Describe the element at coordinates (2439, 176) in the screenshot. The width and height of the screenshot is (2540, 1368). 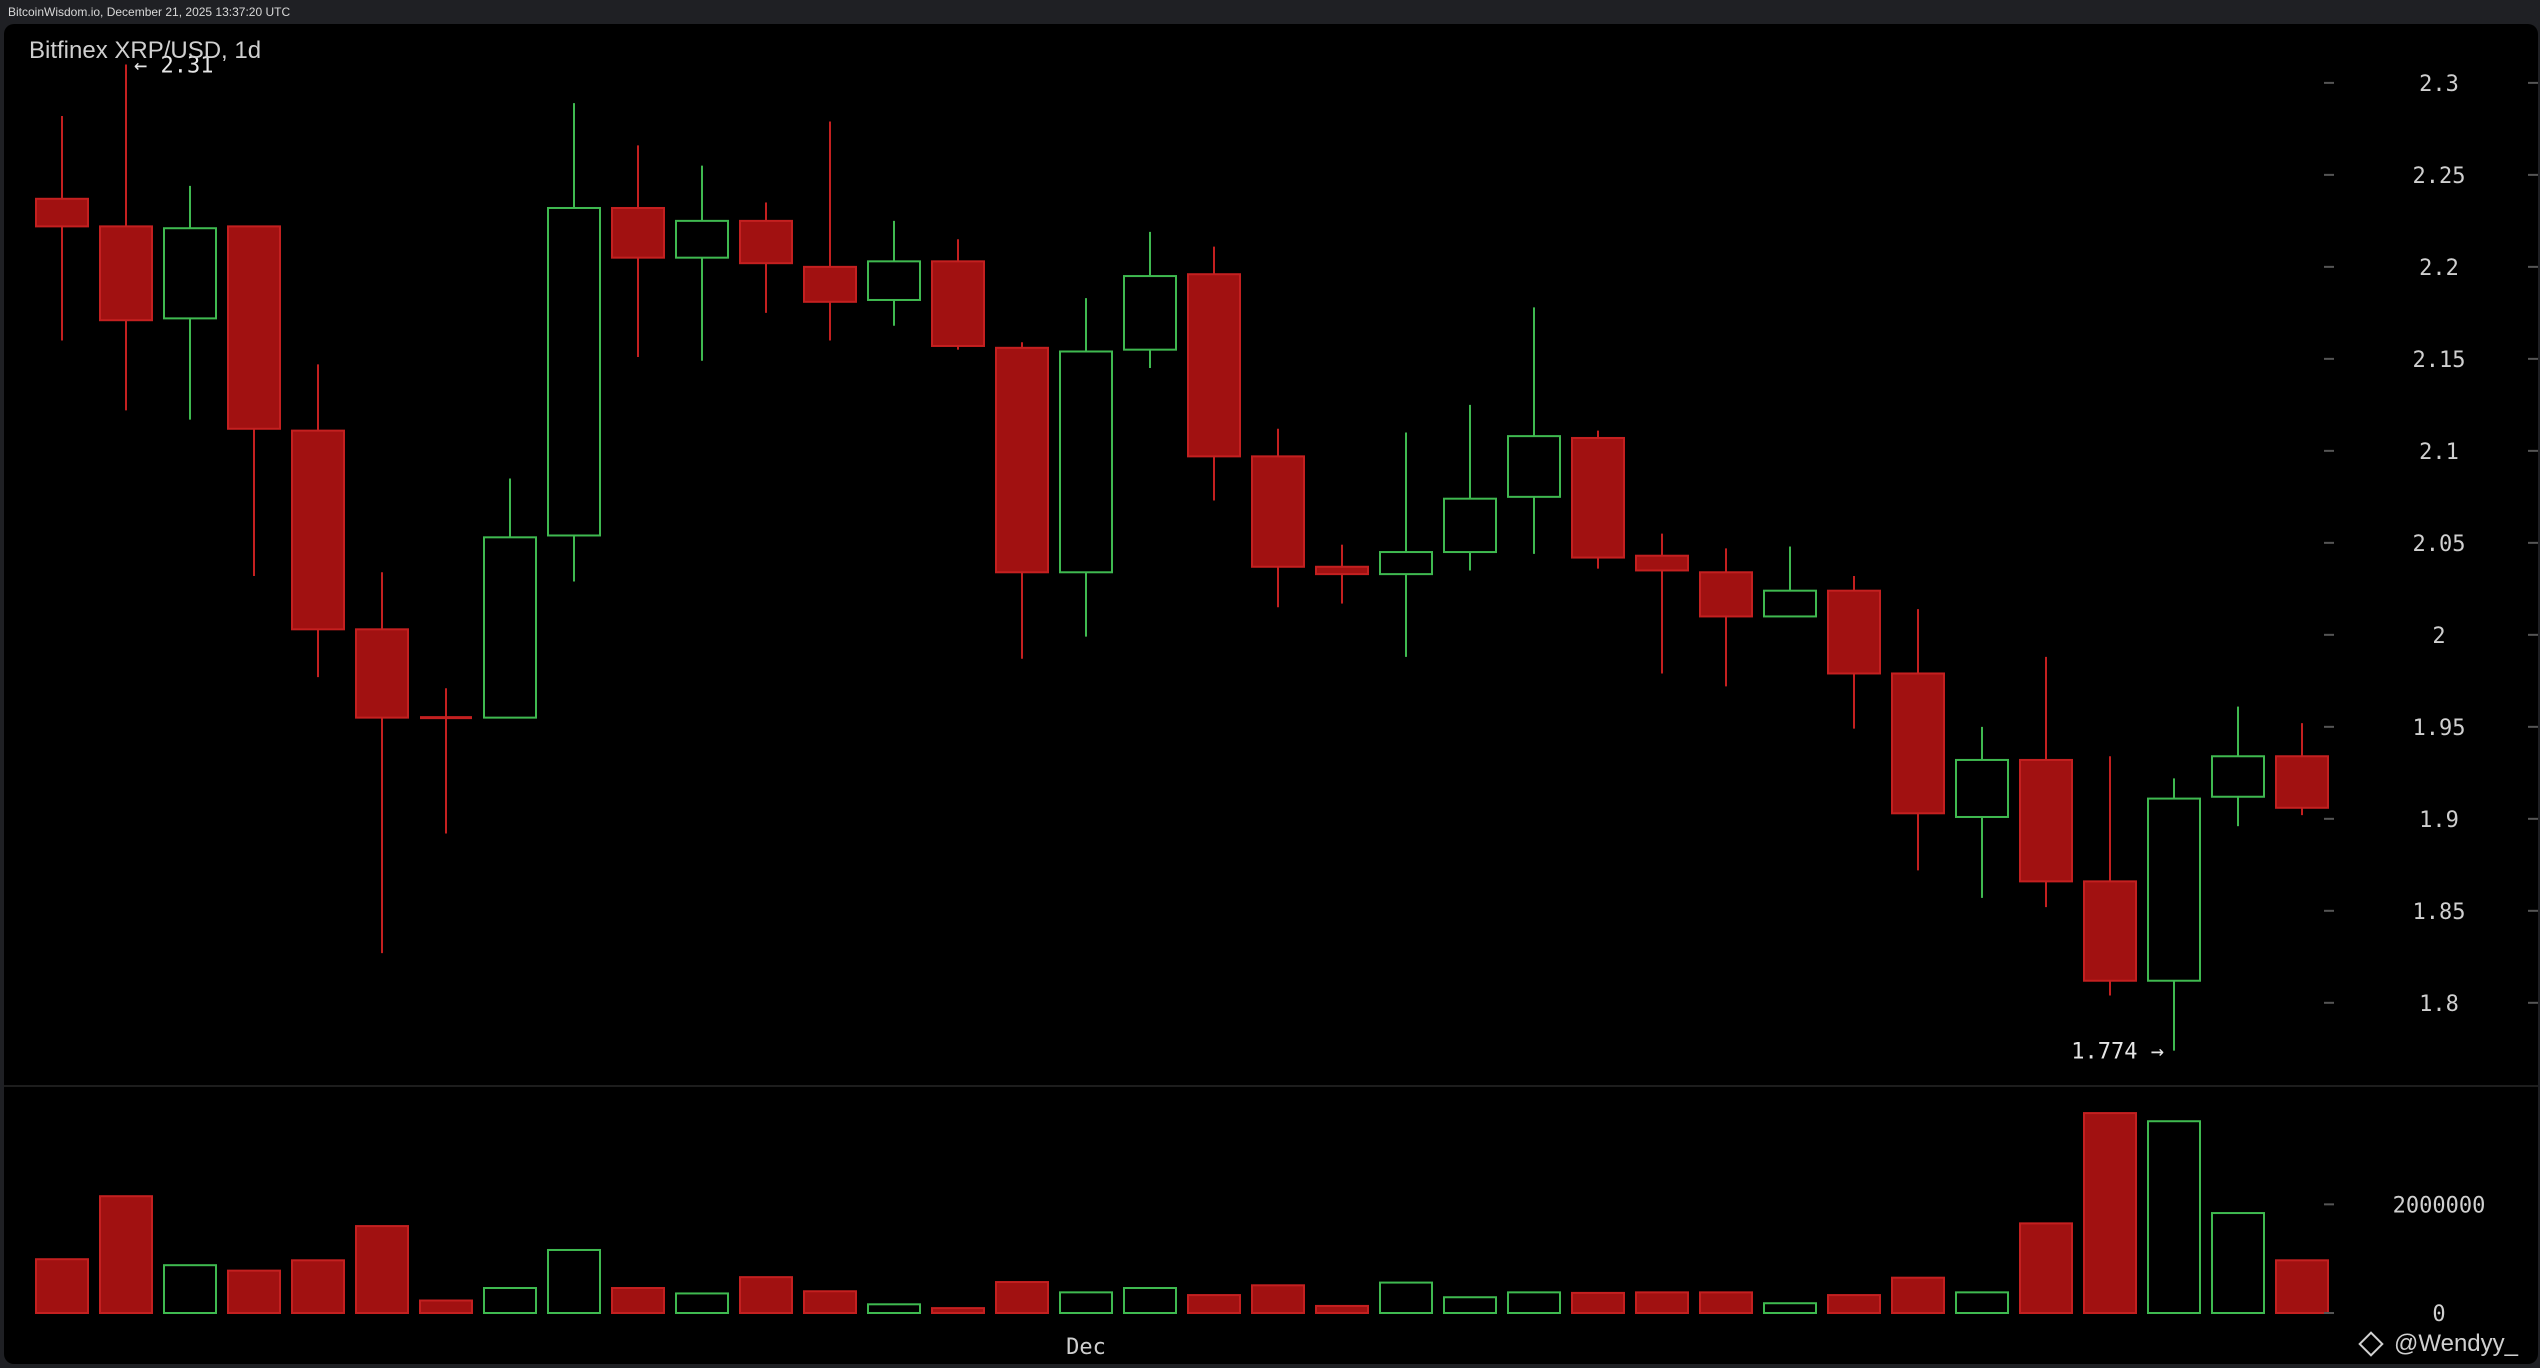
I see `price-tick-label: 2.25` at that location.